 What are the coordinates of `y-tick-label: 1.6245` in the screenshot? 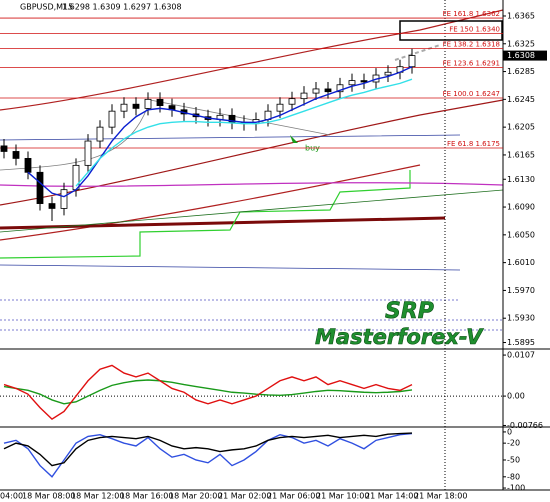 It's located at (521, 99).